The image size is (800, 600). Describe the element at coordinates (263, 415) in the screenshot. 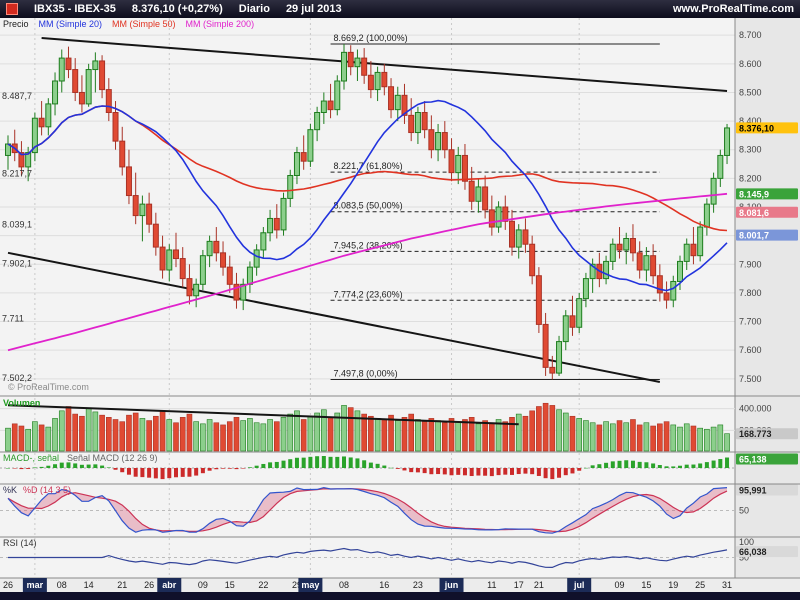

I see `volume-trendline` at that location.